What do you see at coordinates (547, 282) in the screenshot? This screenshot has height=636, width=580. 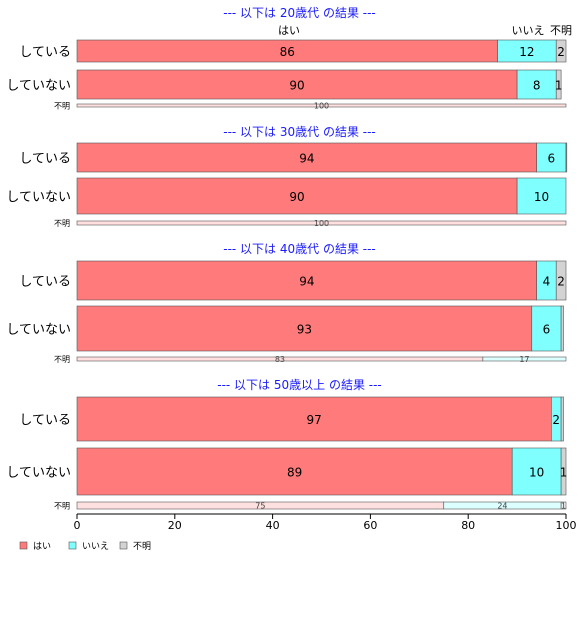 I see `data-label: 4` at bounding box center [547, 282].